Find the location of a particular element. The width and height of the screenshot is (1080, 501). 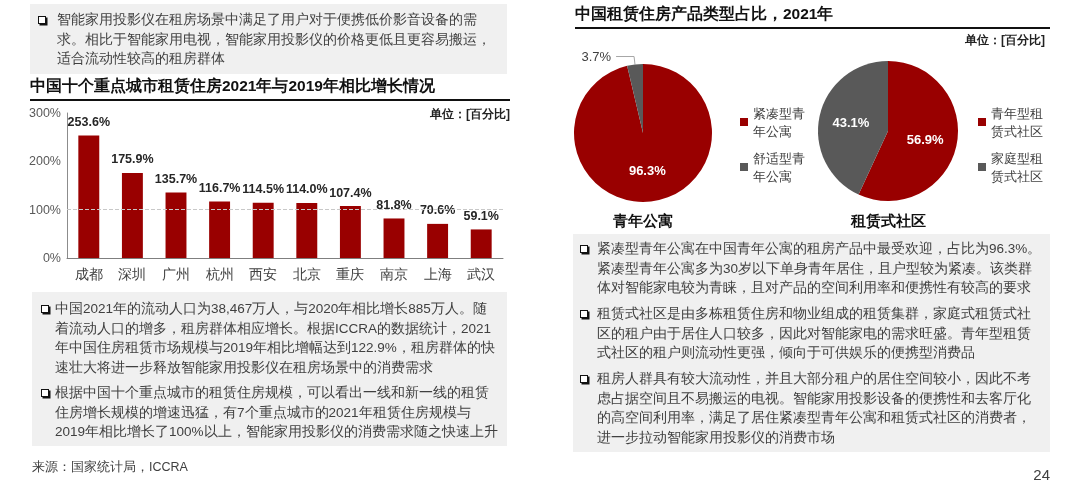

data-label: 56.9% is located at coordinates (925, 139).